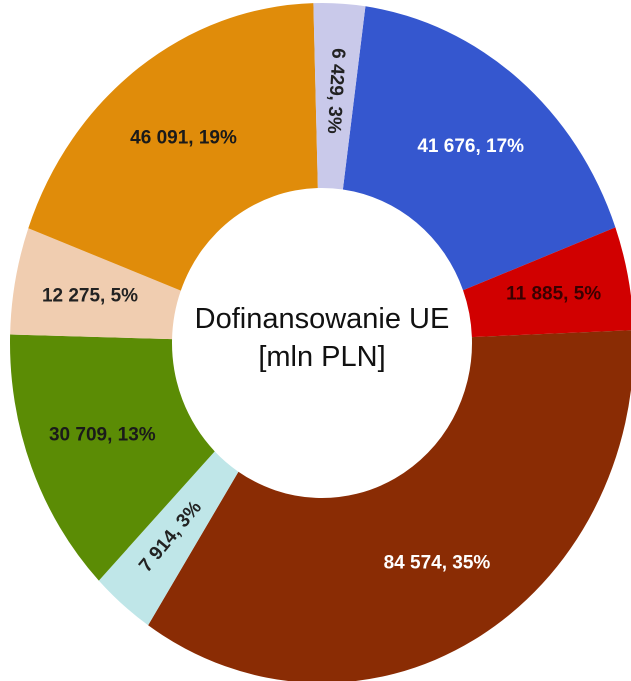 Image resolution: width=631 pixels, height=681 pixels. I want to click on data-label: 6 429, 3%, so click(336, 91).